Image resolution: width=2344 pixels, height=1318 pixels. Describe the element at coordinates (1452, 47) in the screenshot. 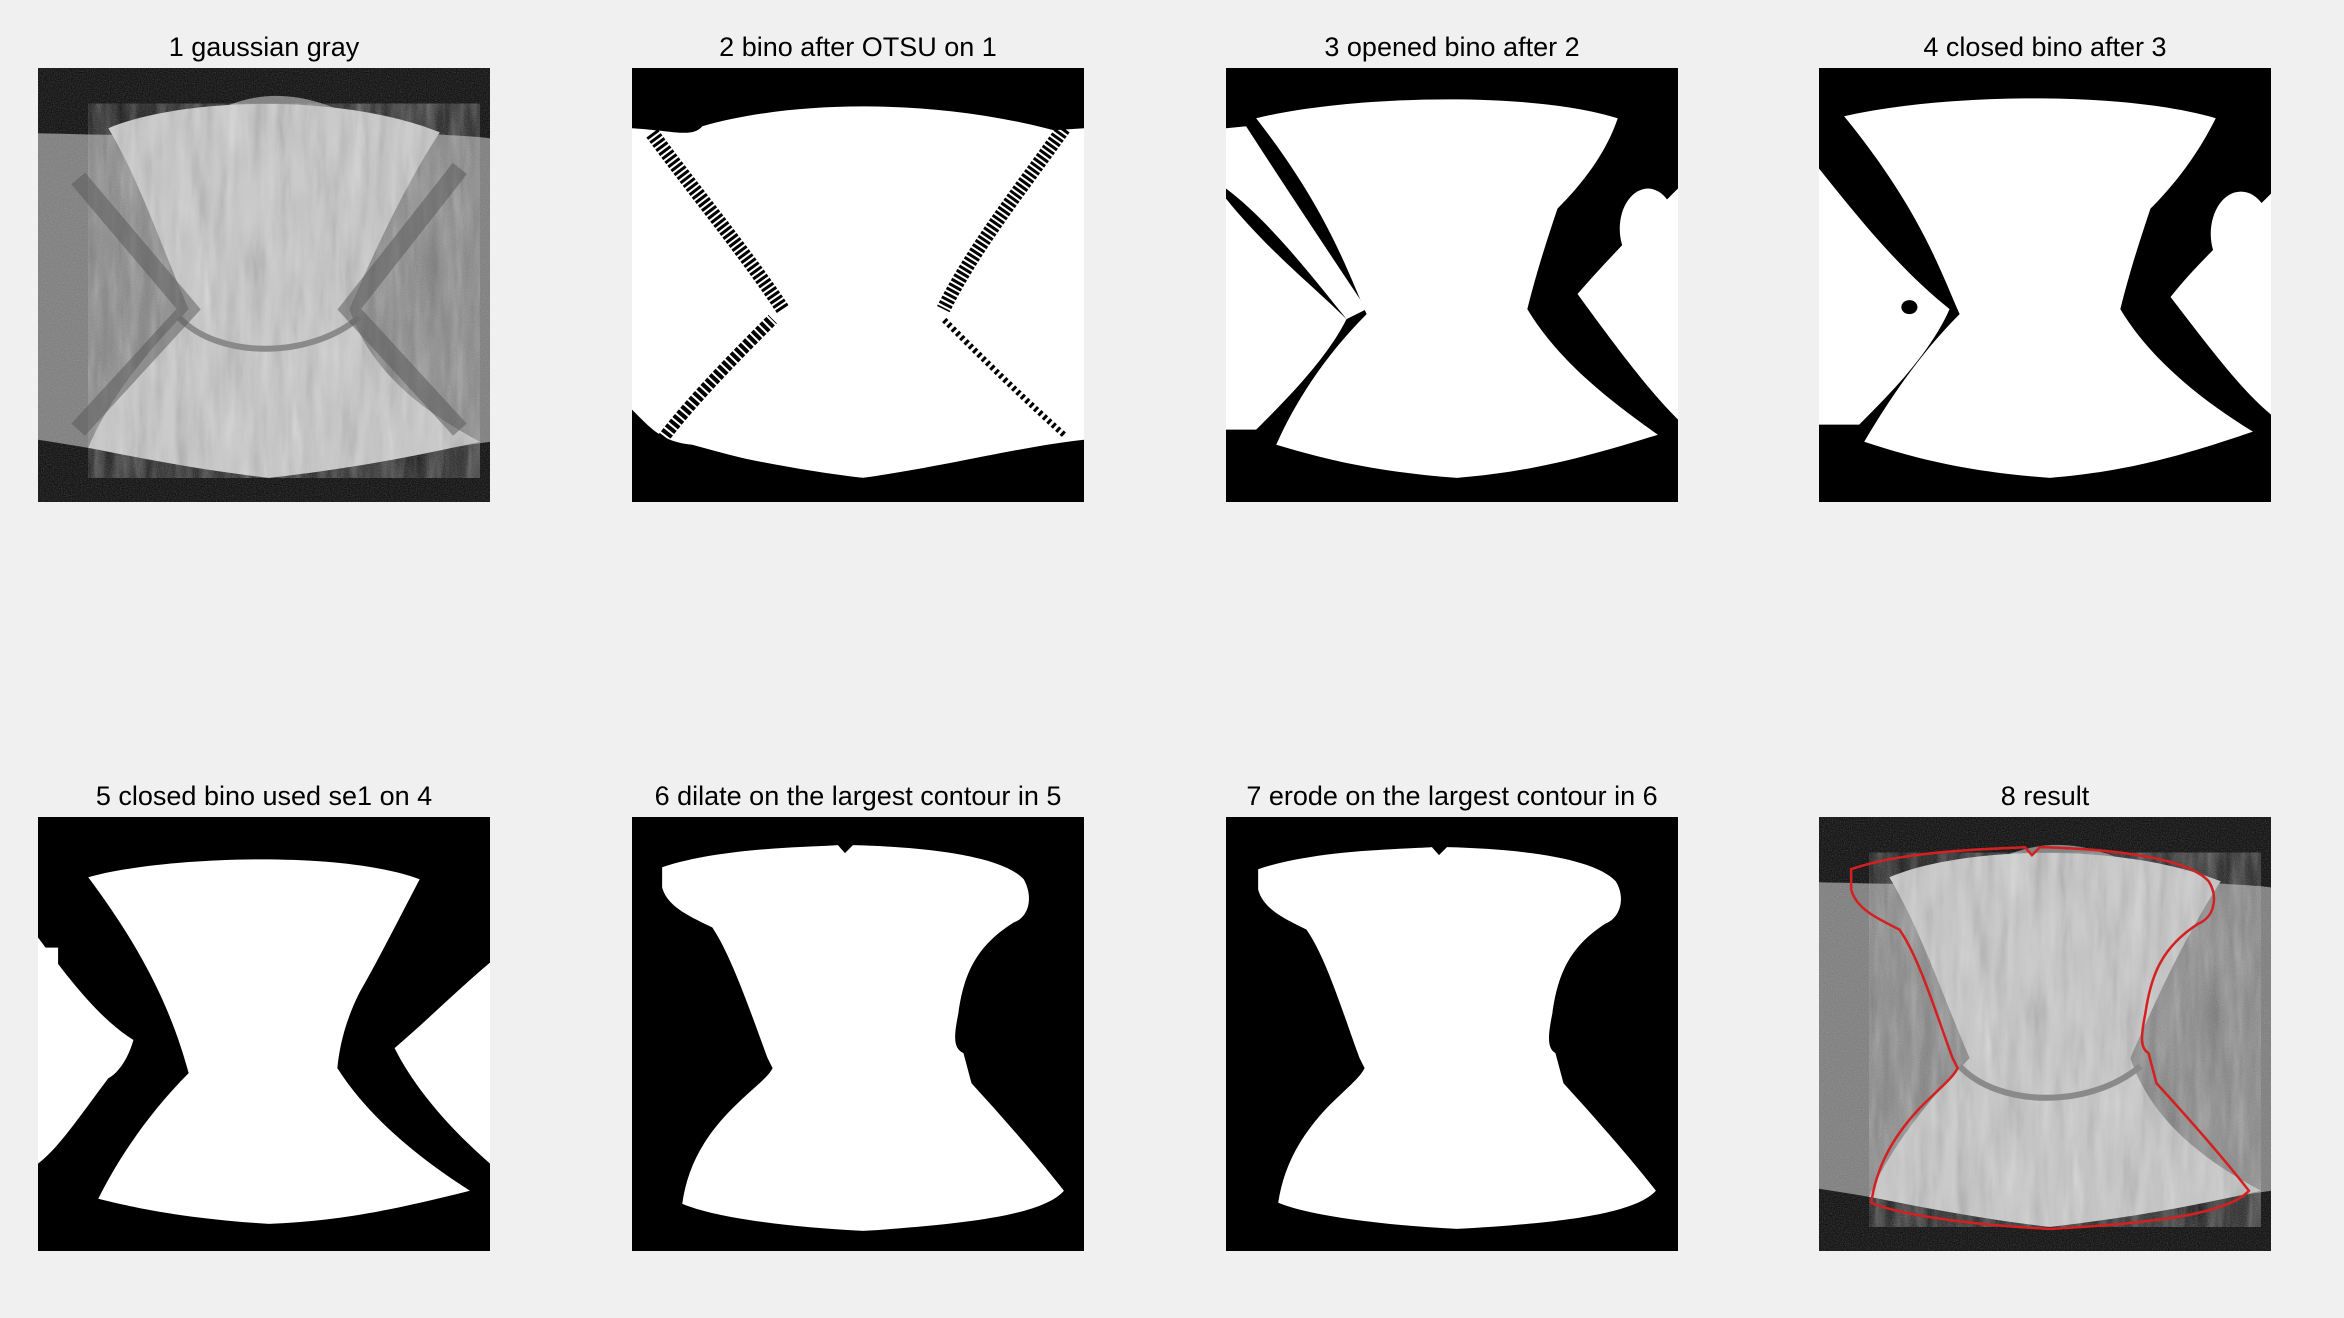

I see `panel-title: 3 opened bino after 2` at that location.